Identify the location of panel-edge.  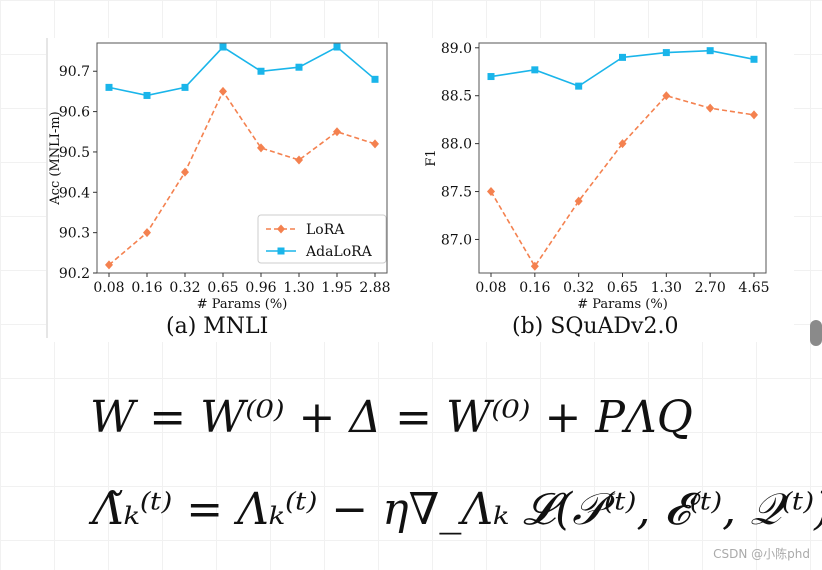
(47, 188).